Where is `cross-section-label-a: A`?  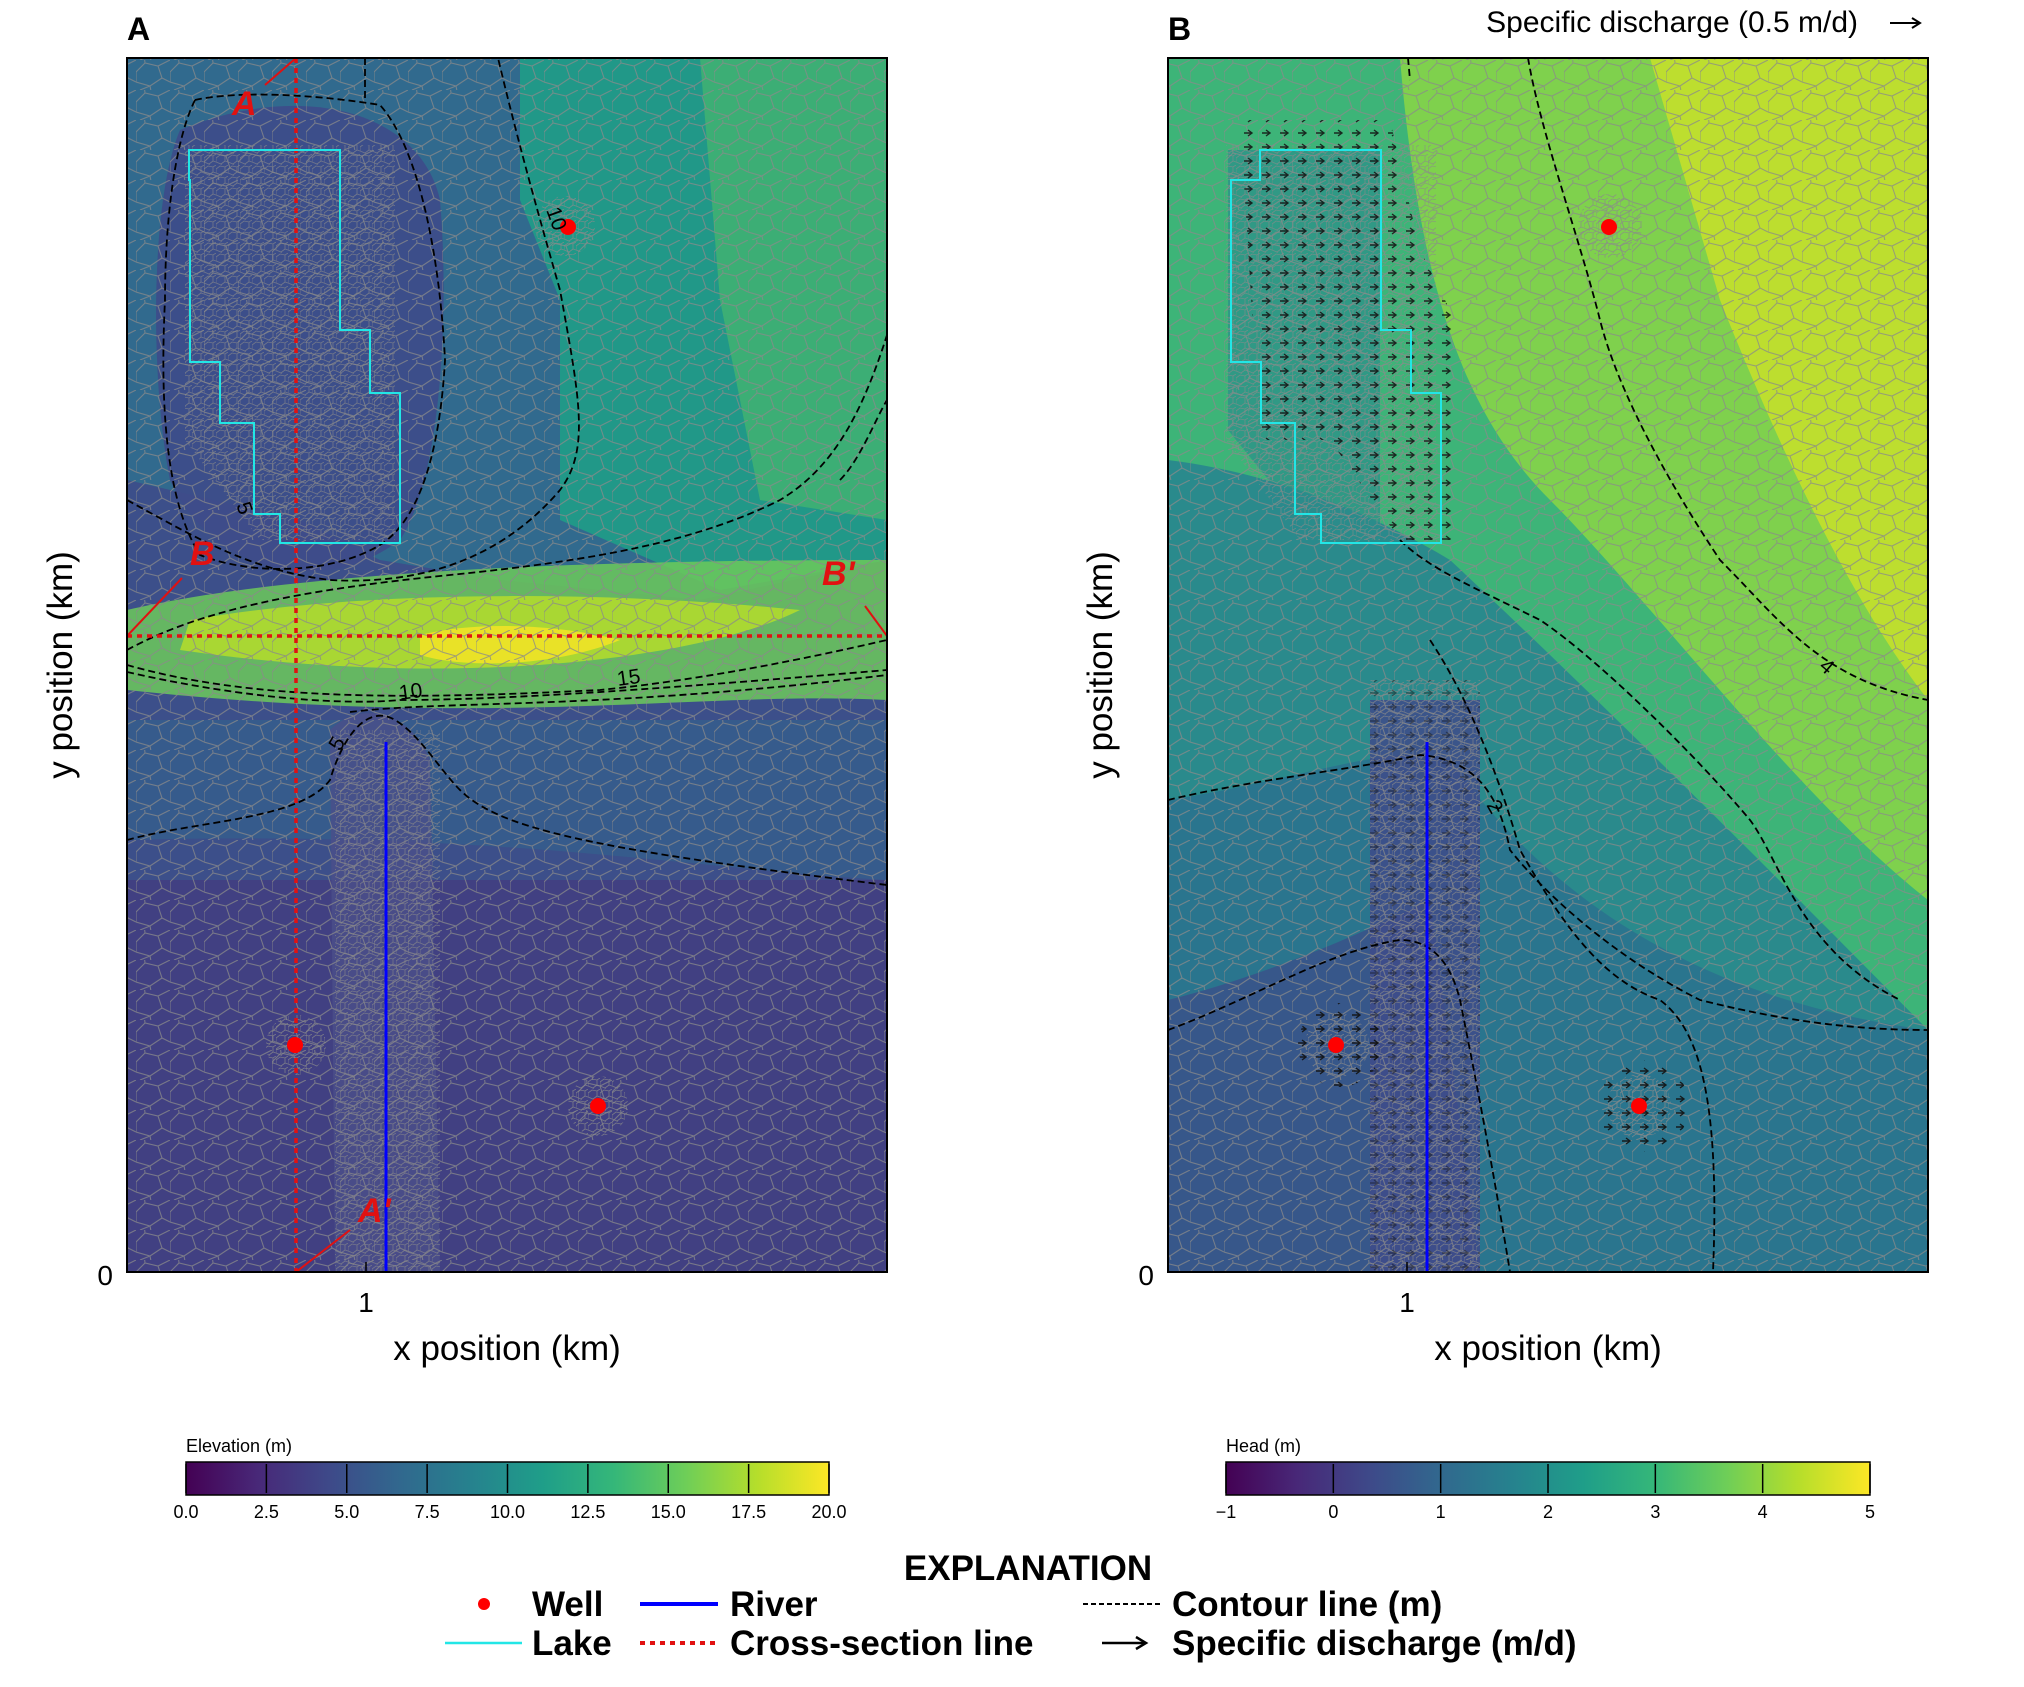 cross-section-label-a: A is located at coordinates (244, 104).